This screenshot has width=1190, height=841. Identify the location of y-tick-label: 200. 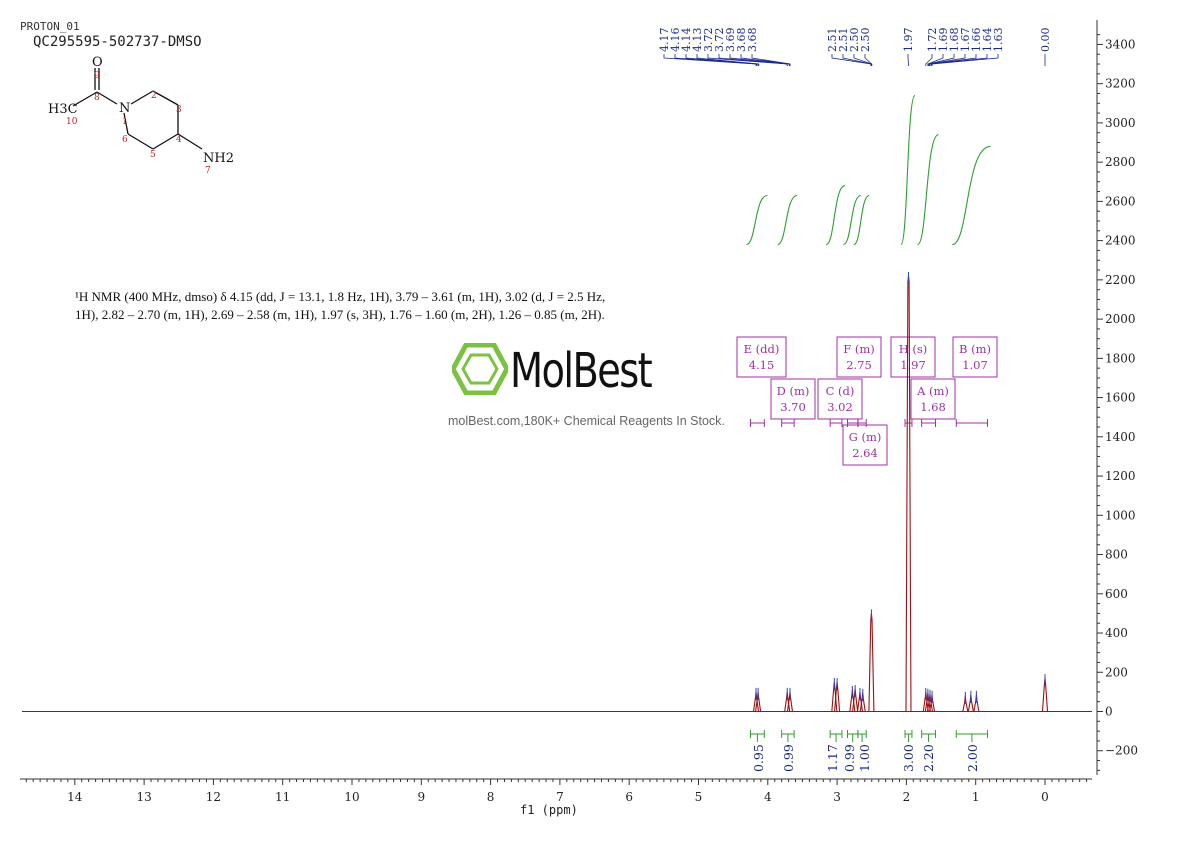
(1116, 672).